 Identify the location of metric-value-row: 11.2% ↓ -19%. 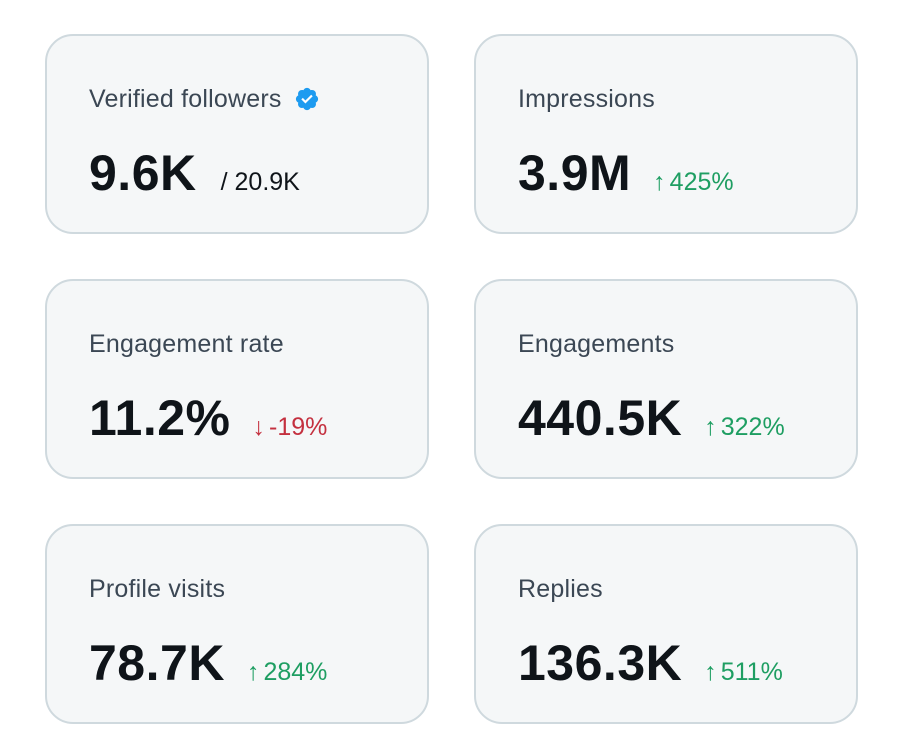
(208, 421).